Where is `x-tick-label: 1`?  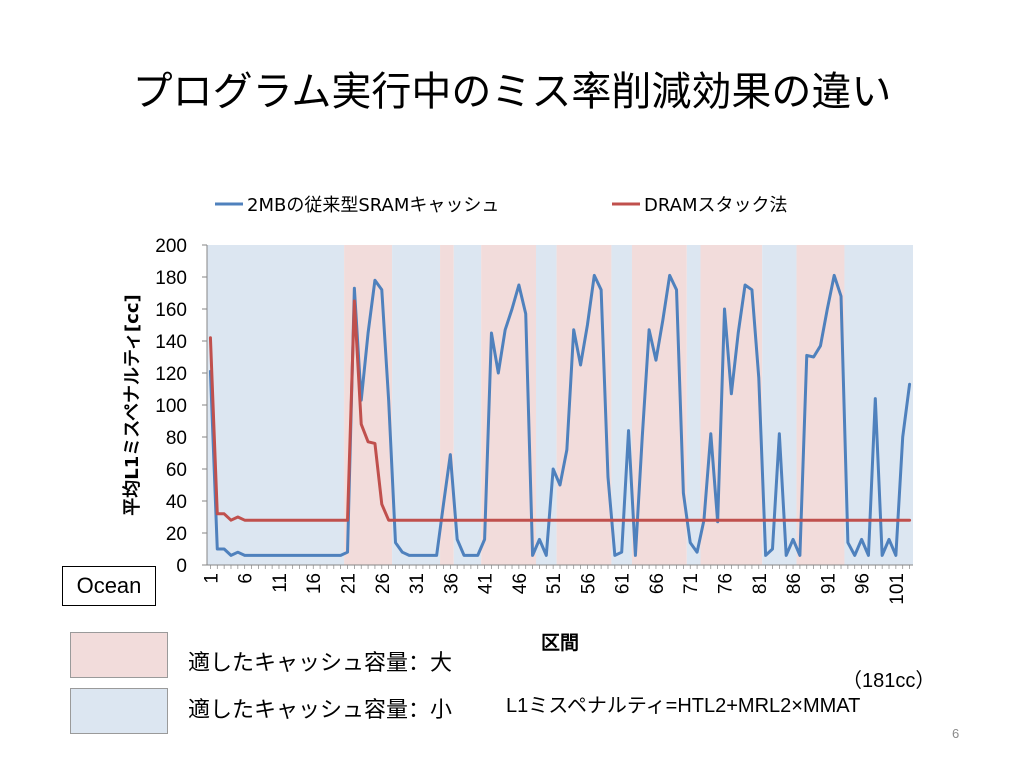 x-tick-label: 1 is located at coordinates (211, 578).